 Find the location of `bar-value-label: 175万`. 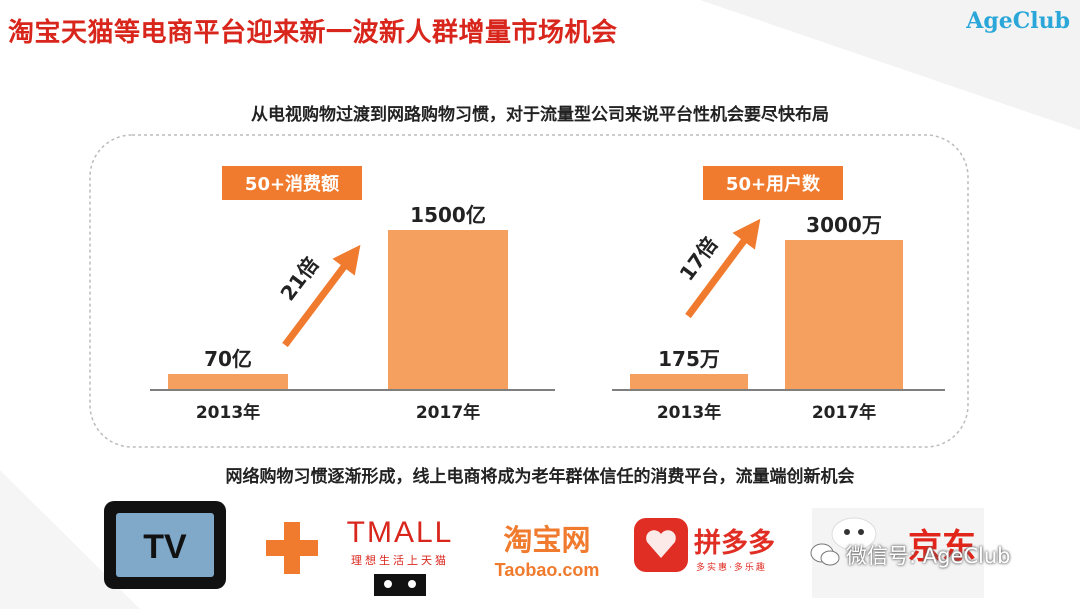

bar-value-label: 175万 is located at coordinates (689, 359).